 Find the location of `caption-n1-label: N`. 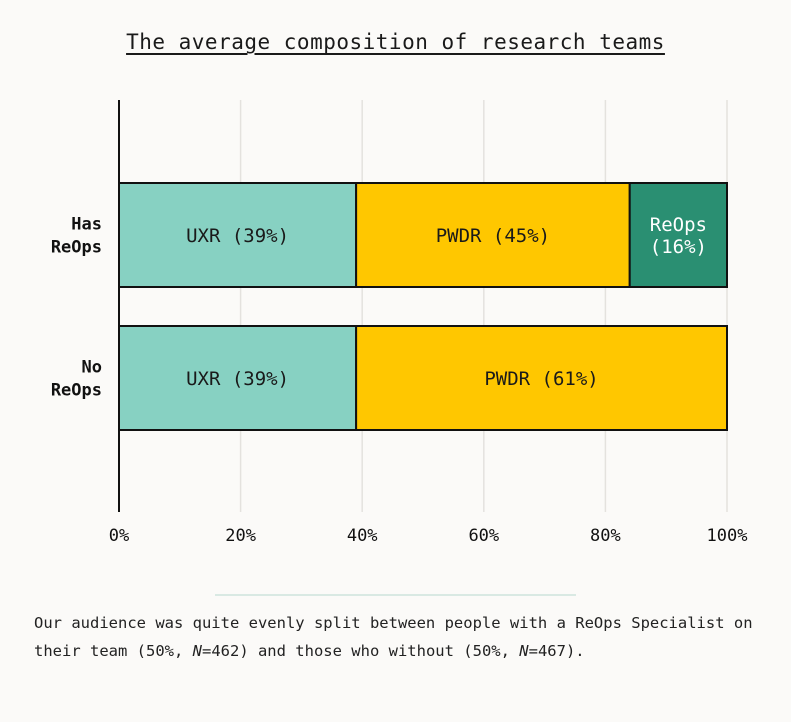

caption-n1-label: N is located at coordinates (197, 651).